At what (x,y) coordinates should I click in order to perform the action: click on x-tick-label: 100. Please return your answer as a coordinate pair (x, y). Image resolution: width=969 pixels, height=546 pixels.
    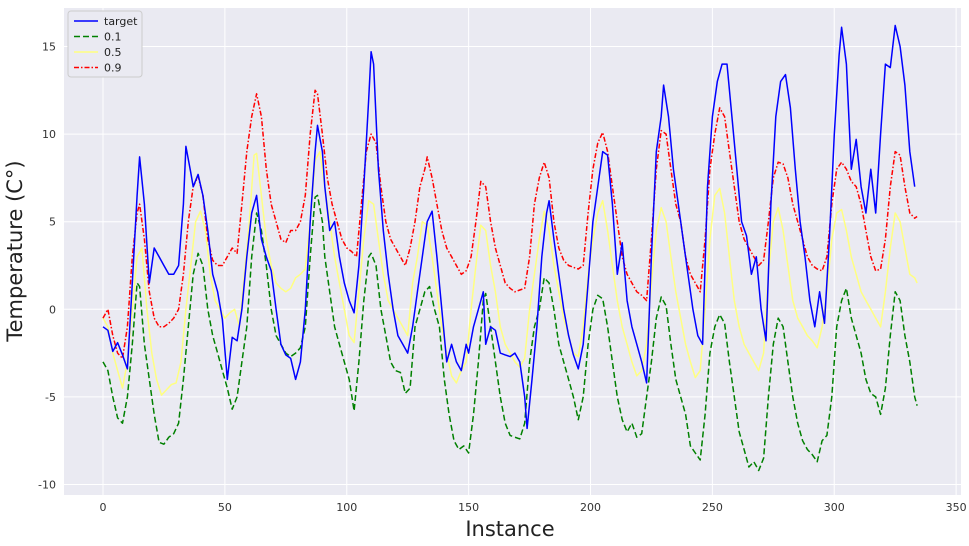
    Looking at the image, I should click on (346, 507).